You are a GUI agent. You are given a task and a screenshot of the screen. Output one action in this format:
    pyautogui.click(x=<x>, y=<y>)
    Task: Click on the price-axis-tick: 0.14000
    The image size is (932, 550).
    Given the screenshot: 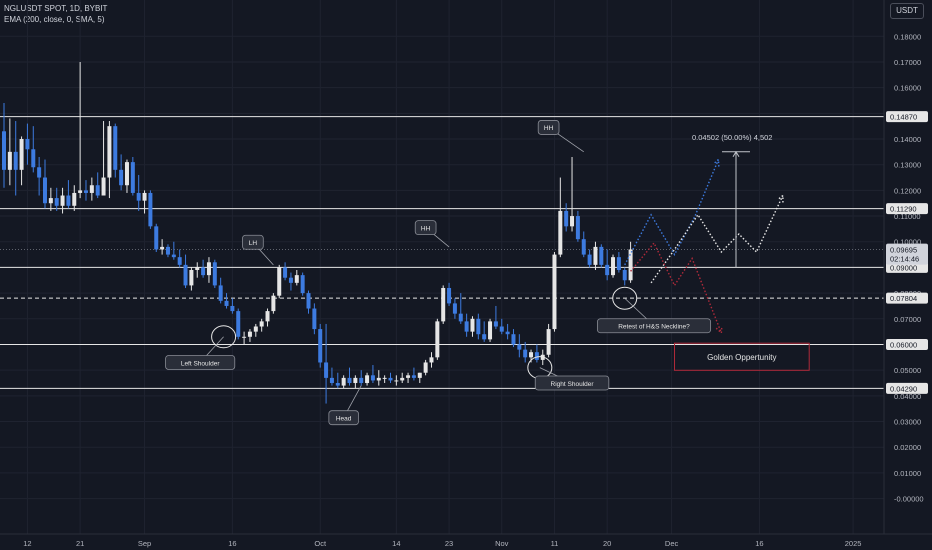 What is the action you would take?
    pyautogui.click(x=907, y=139)
    